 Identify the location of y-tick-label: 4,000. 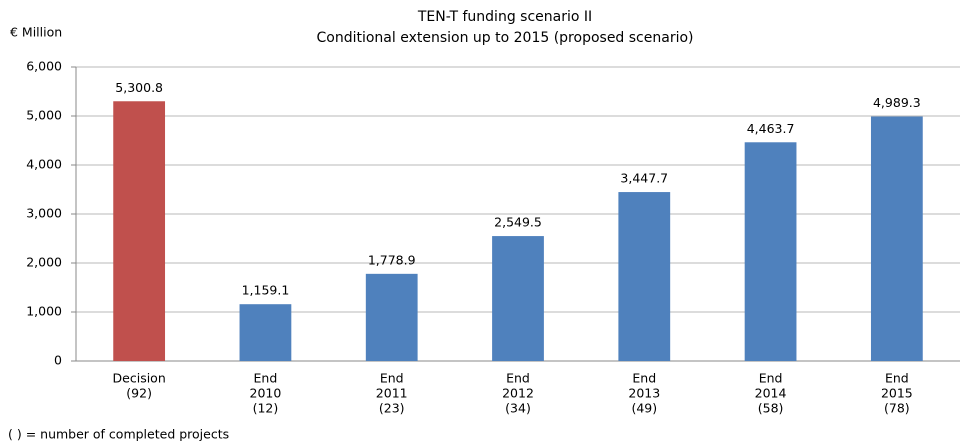
(44, 164).